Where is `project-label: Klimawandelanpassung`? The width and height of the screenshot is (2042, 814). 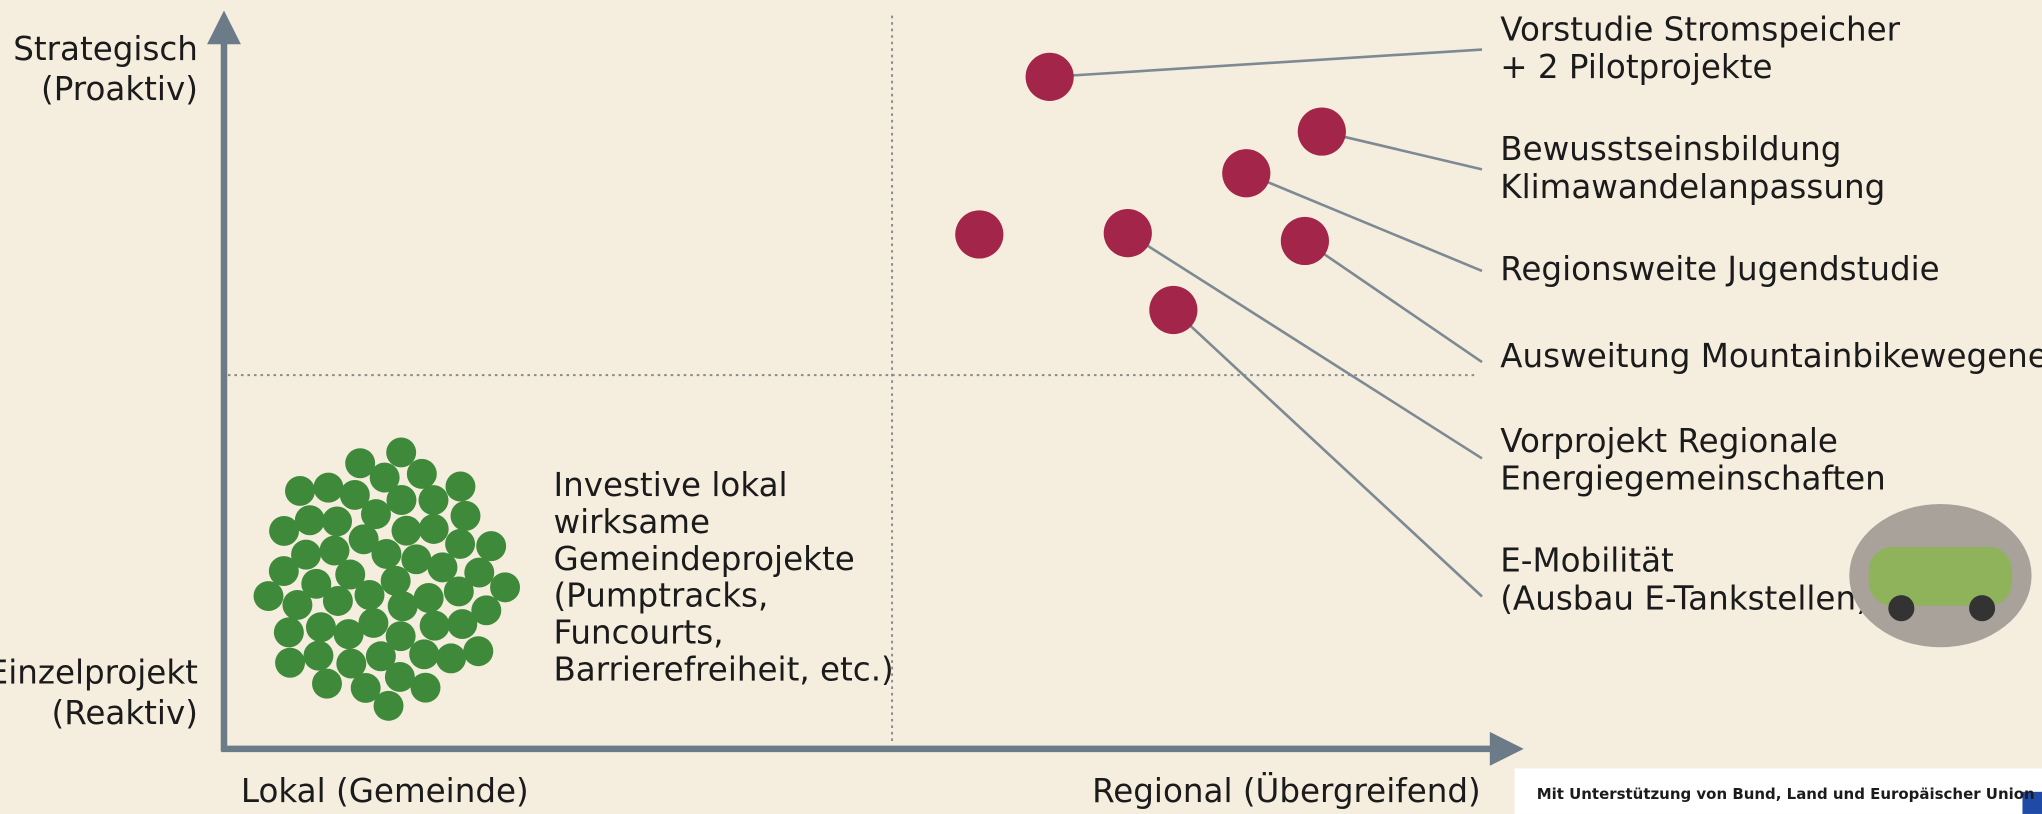 project-label: Klimawandelanpassung is located at coordinates (1692, 187).